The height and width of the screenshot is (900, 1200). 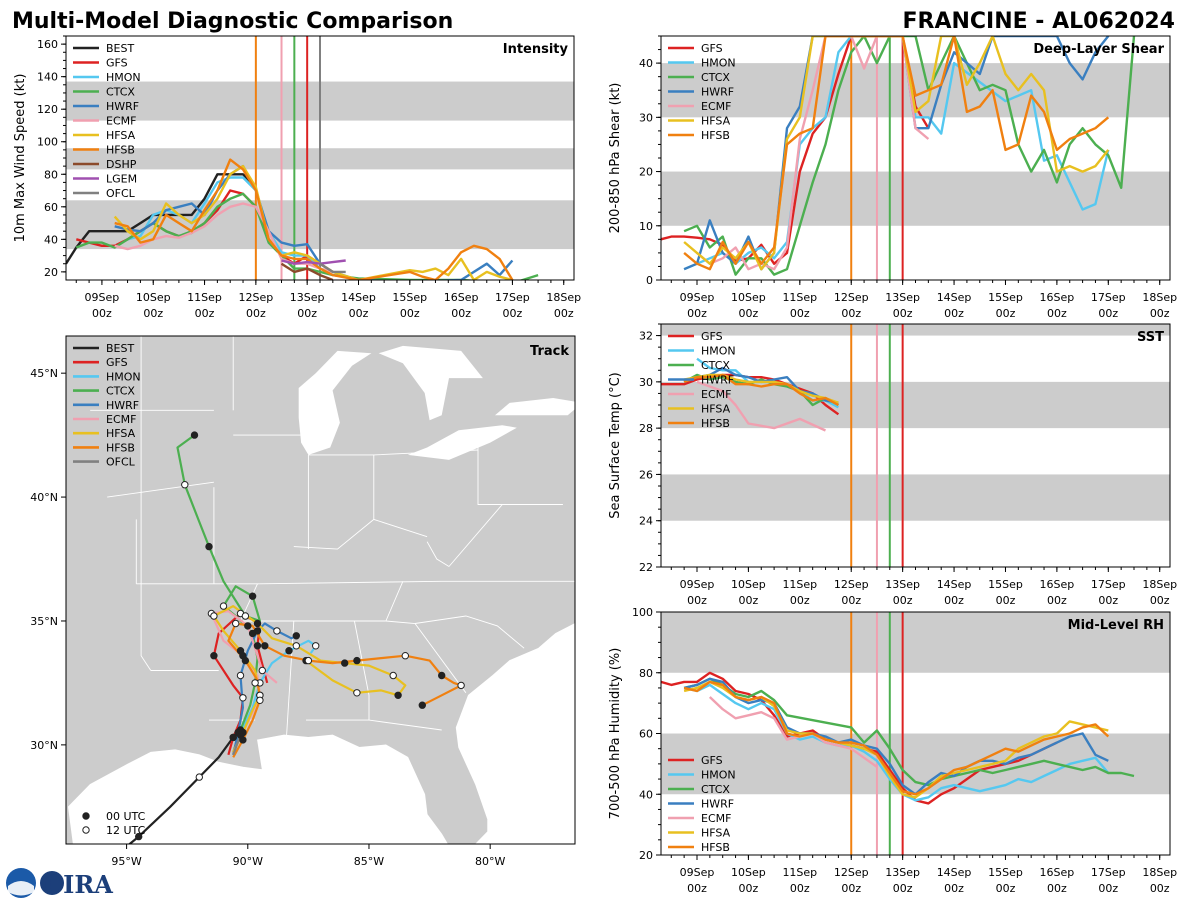 What do you see at coordinates (615, 734) in the screenshot?
I see `rh-ylabel: 700-500 hPa Humidity (%)` at bounding box center [615, 734].